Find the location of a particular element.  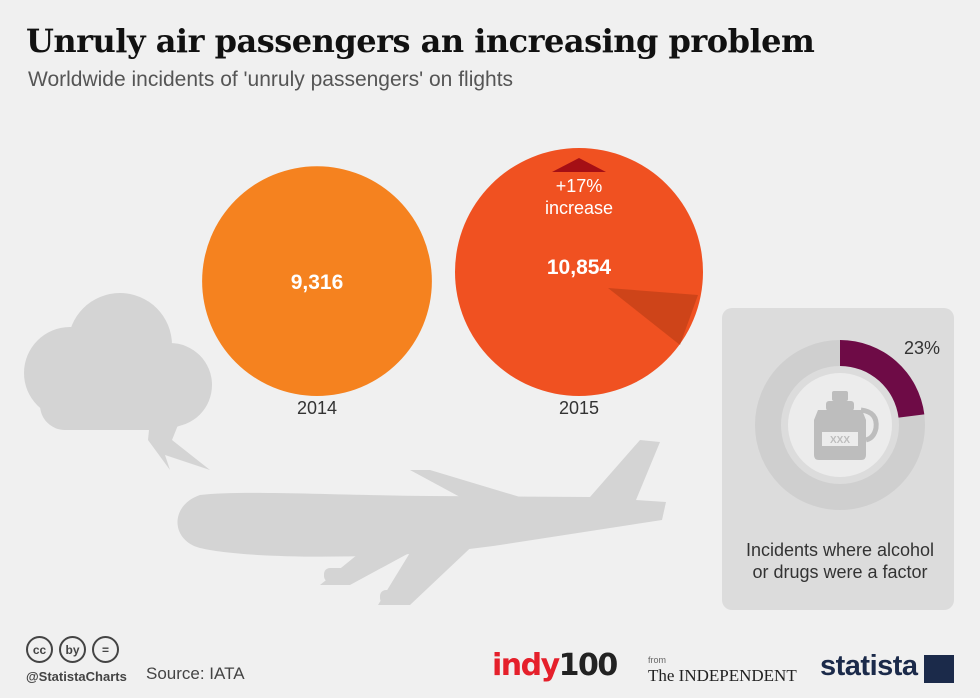

airplane-icon is located at coordinates (421, 522).